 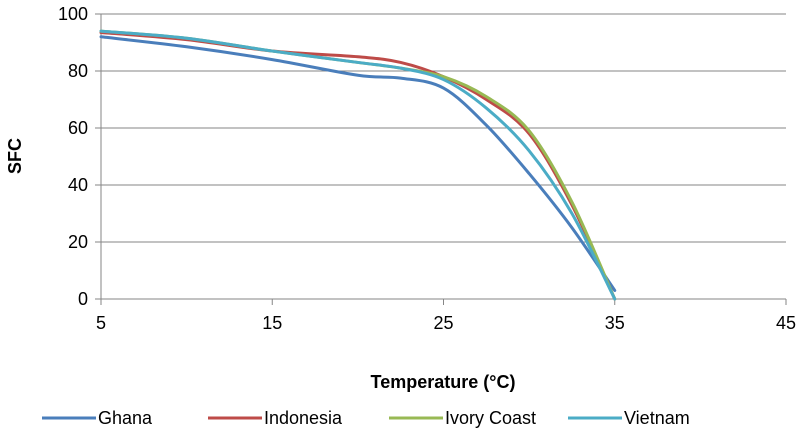 What do you see at coordinates (78, 242) in the screenshot?
I see `y-tick-label-1: 20` at bounding box center [78, 242].